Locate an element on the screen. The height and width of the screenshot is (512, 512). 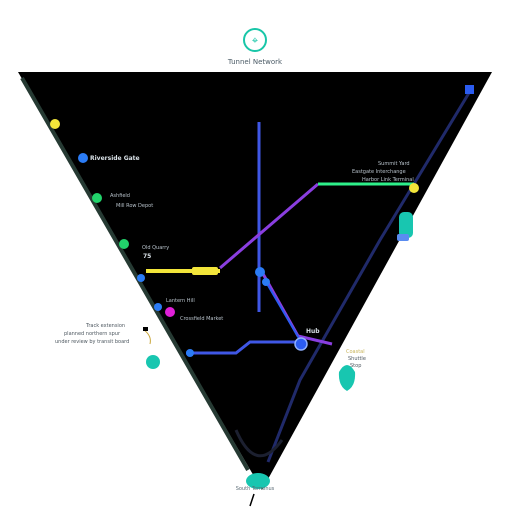
outer-note-connector is located at coordinates (147, 337).